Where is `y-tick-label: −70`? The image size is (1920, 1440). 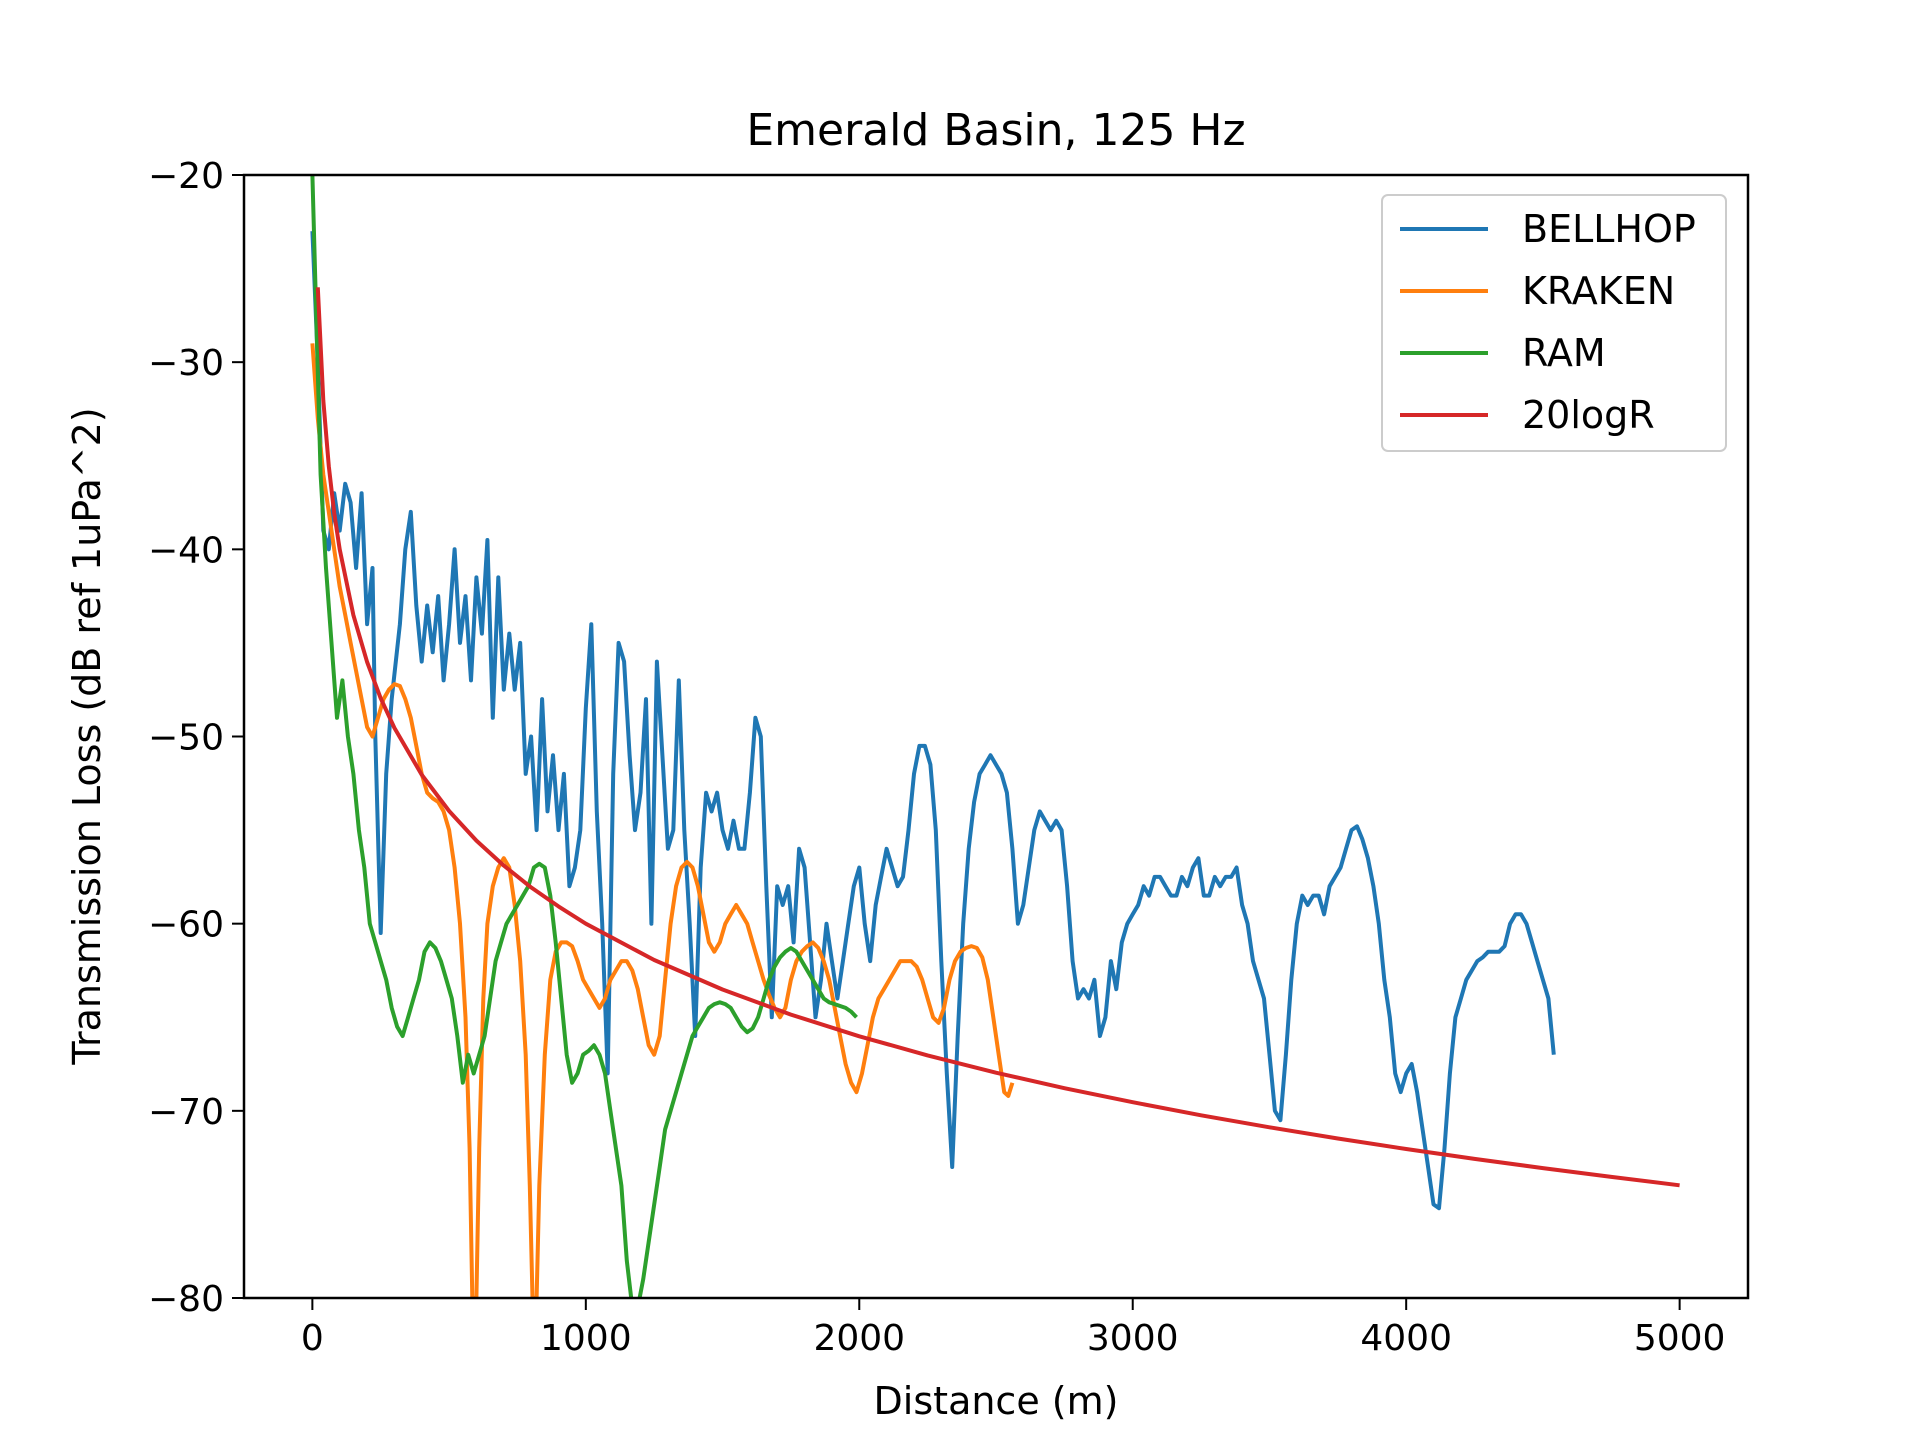 y-tick-label: −70 is located at coordinates (186, 1112).